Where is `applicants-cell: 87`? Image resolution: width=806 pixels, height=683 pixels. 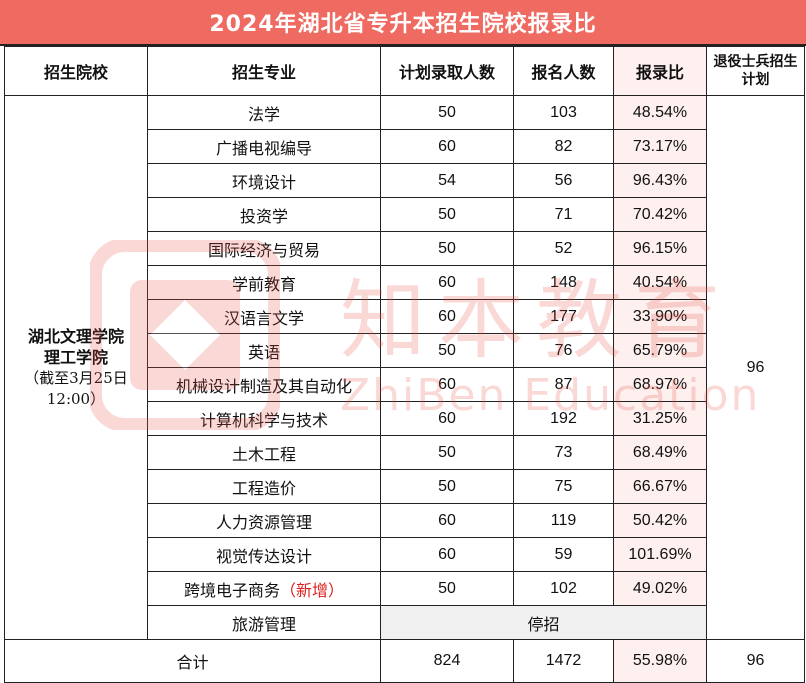
applicants-cell: 87 is located at coordinates (563, 384).